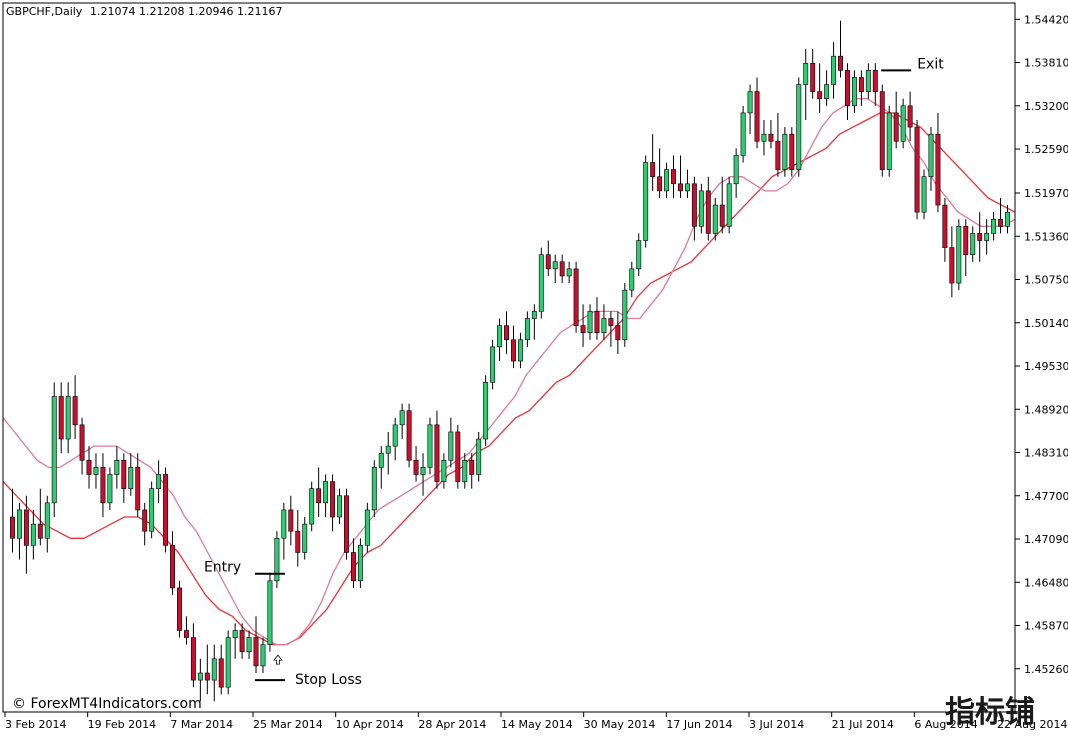 The width and height of the screenshot is (1068, 739). Describe the element at coordinates (107, 704) in the screenshot. I see `copyright-label: © ForexMT4Indicators.com` at that location.